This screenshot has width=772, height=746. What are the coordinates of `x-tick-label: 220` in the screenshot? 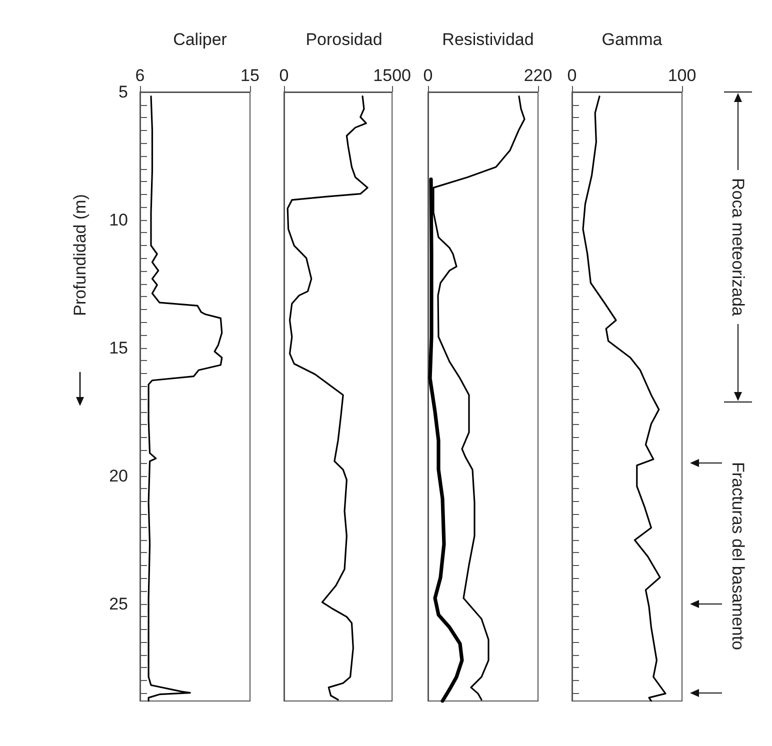 It's located at (538, 75).